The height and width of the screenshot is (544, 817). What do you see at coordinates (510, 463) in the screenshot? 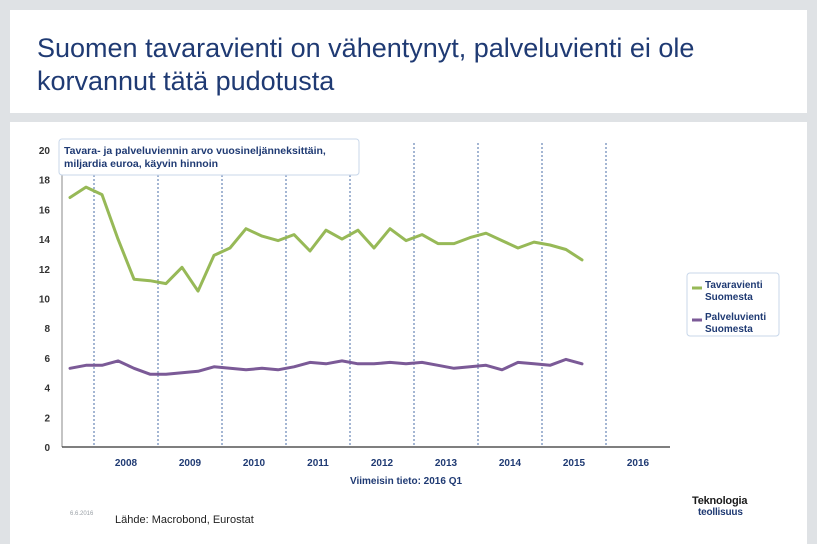
I see `x-tick-label: 2014` at bounding box center [510, 463].